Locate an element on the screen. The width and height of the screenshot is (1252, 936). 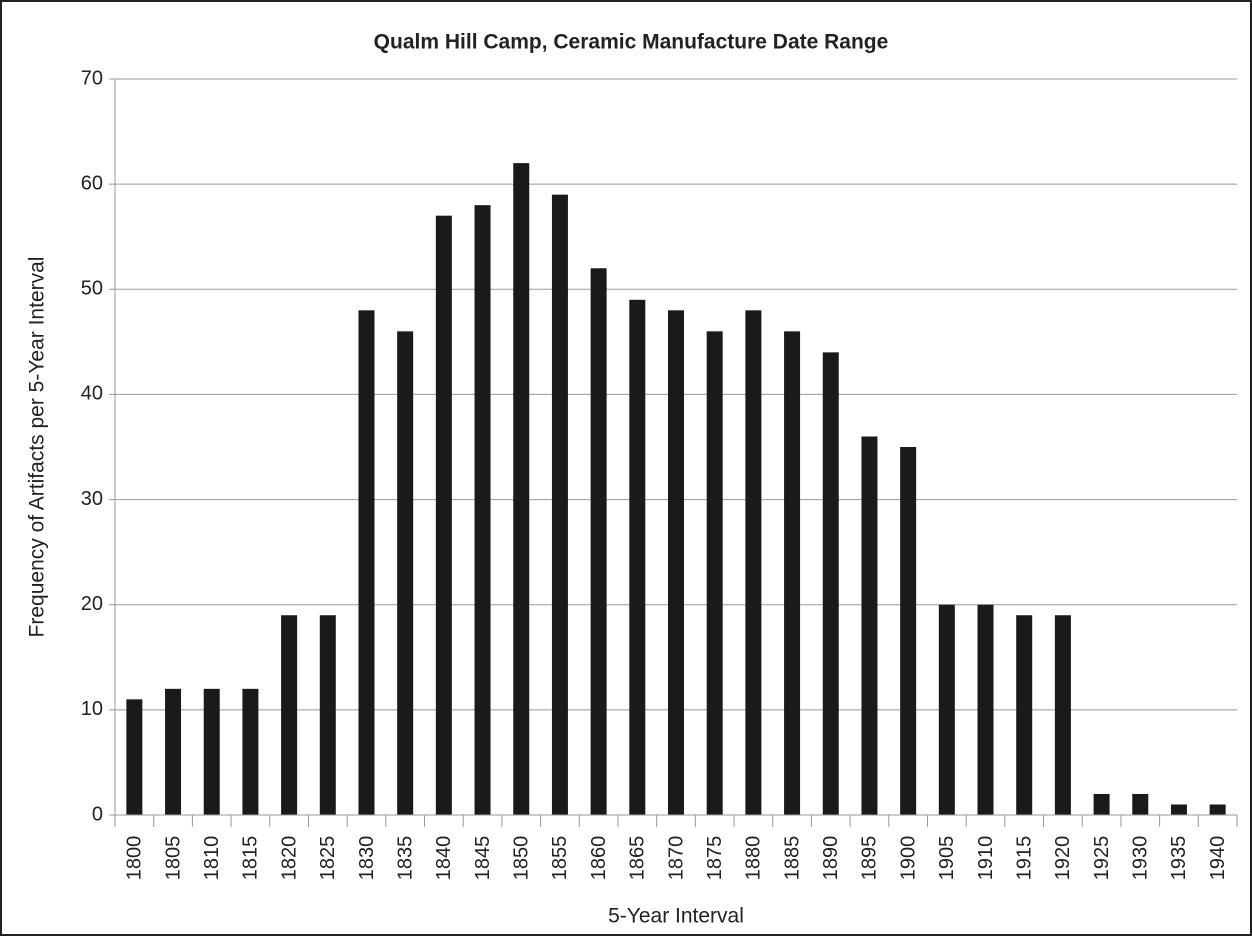
y-tick-label: 70 is located at coordinates (92, 78).